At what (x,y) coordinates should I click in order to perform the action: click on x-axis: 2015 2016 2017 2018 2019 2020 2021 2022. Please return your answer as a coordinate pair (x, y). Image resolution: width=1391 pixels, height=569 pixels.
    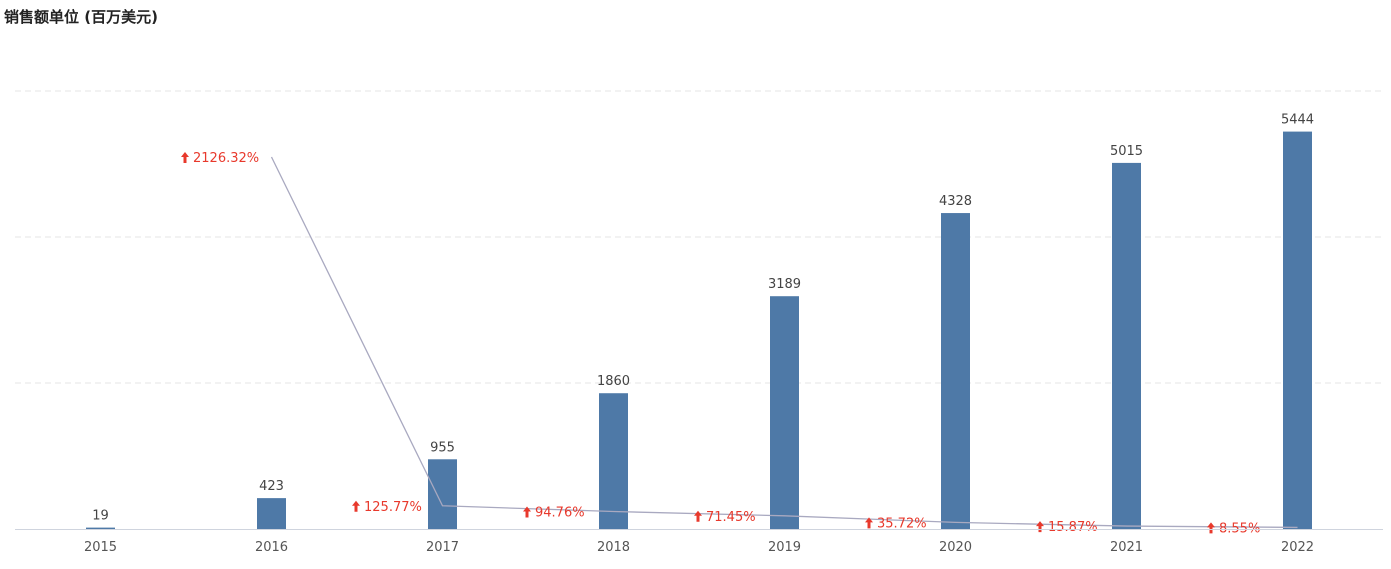
    Looking at the image, I should click on (699, 542).